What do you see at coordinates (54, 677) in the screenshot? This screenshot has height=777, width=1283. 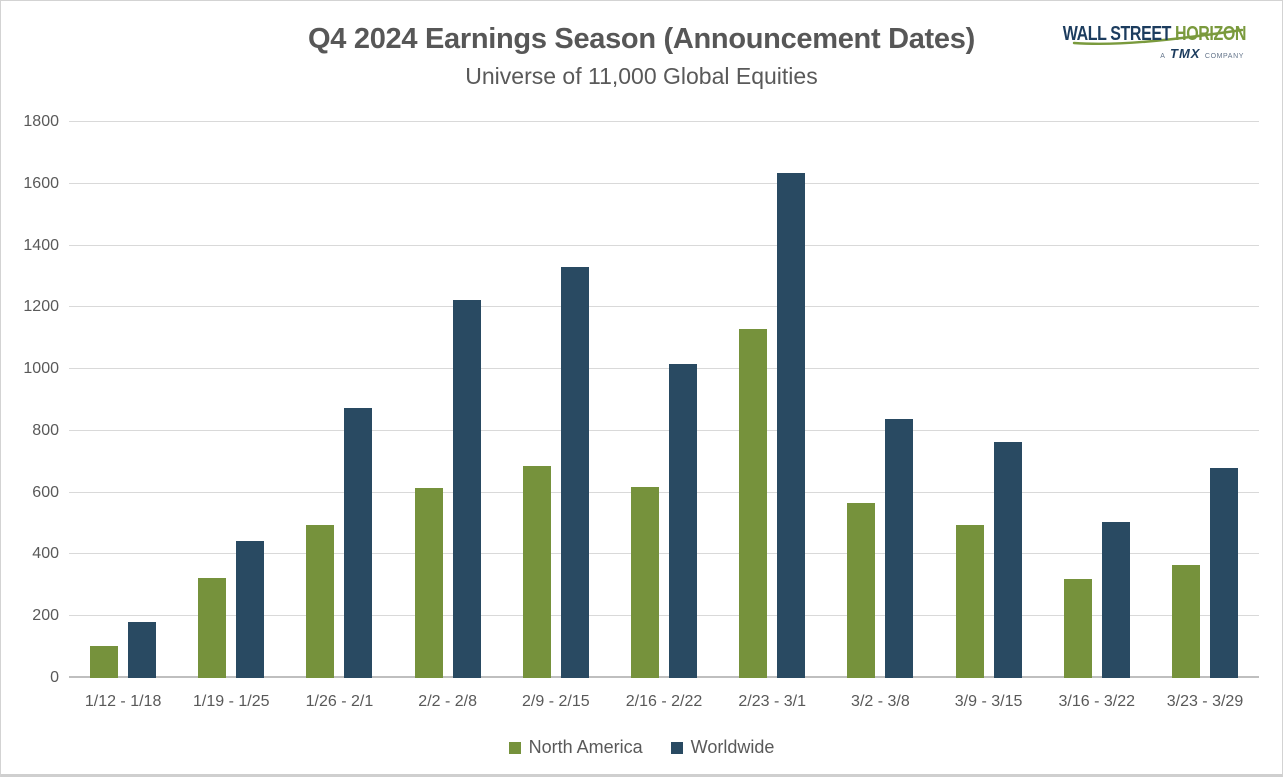 I see `y-tick-label: 0` at bounding box center [54, 677].